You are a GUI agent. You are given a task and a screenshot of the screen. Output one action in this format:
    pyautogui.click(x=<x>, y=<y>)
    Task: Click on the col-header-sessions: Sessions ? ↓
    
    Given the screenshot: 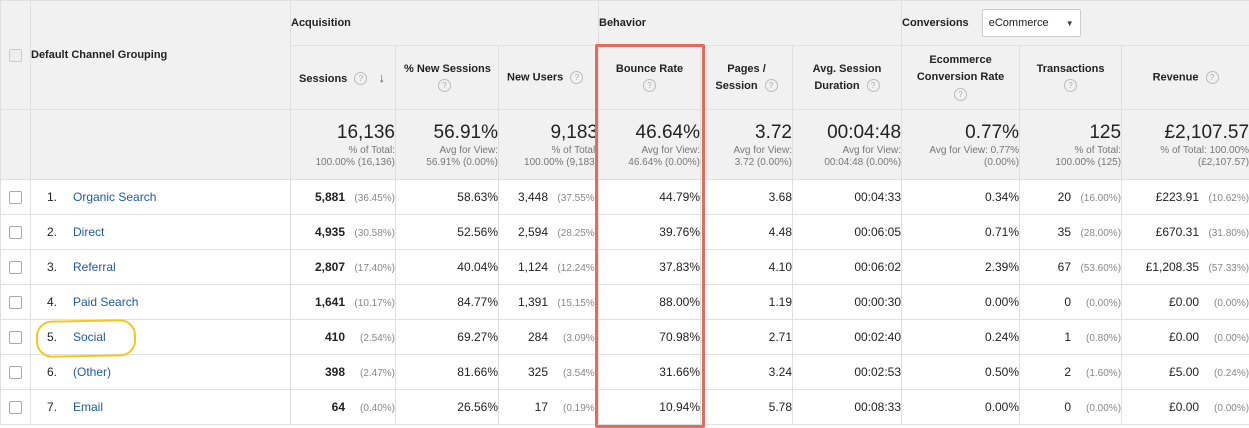 What is the action you would take?
    pyautogui.click(x=343, y=78)
    